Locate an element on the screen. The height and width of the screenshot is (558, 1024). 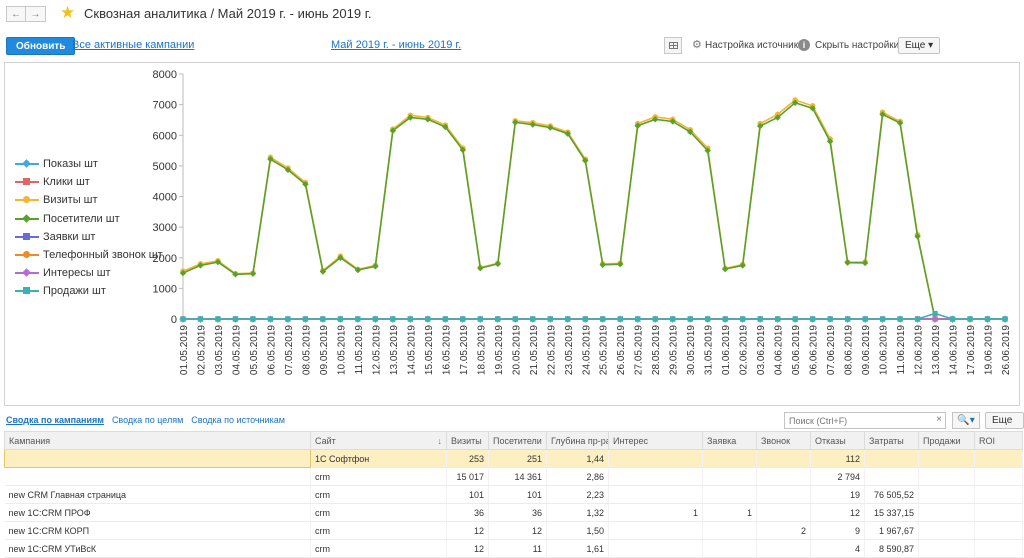
arrow-right-icon: → is located at coordinates (35, 14).